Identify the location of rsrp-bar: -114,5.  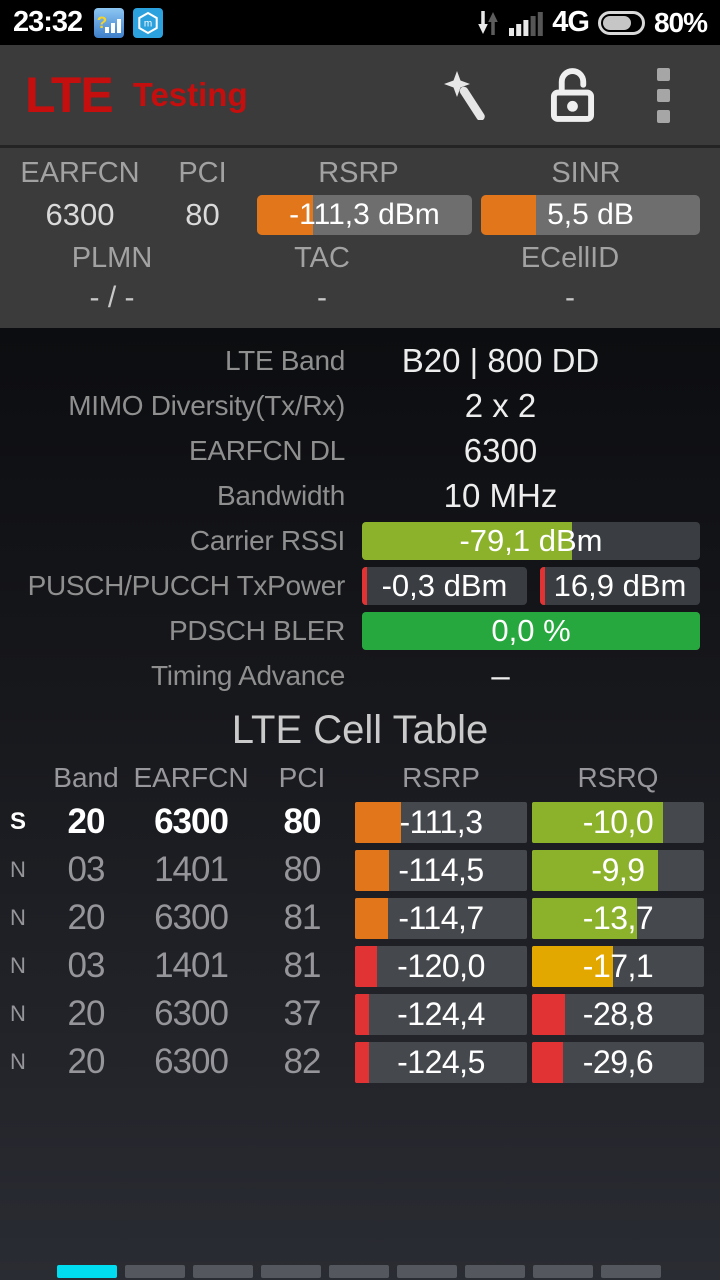
(441, 870).